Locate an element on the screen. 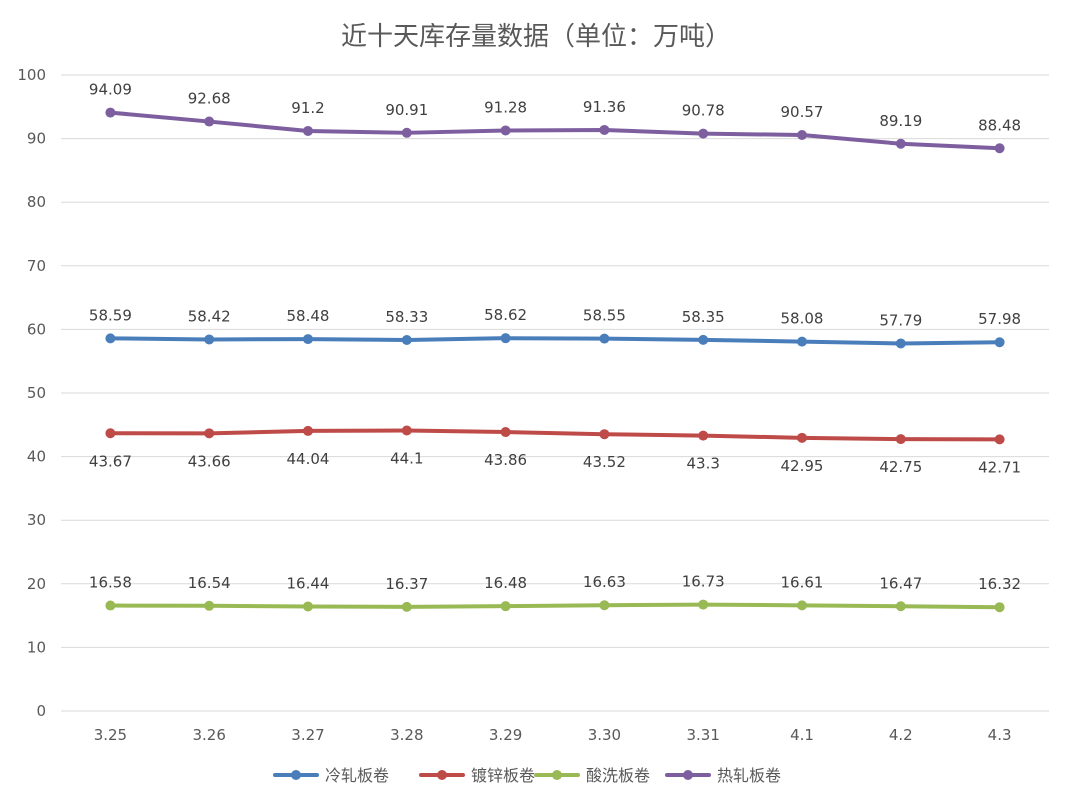 The width and height of the screenshot is (1073, 805). data-label: 43.52 is located at coordinates (604, 462).